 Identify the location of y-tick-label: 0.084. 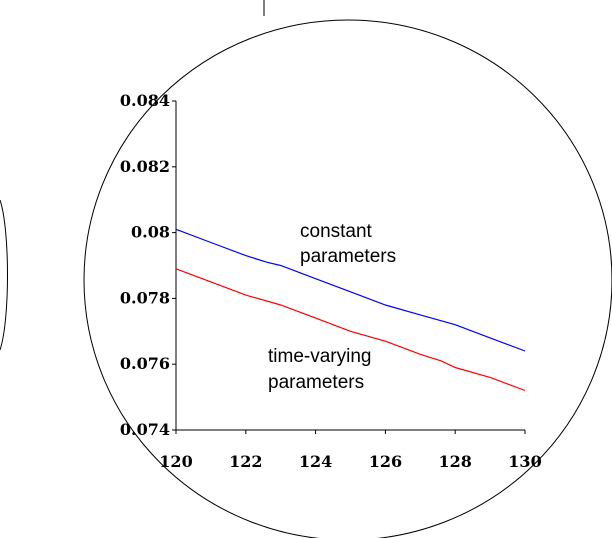
(145, 100).